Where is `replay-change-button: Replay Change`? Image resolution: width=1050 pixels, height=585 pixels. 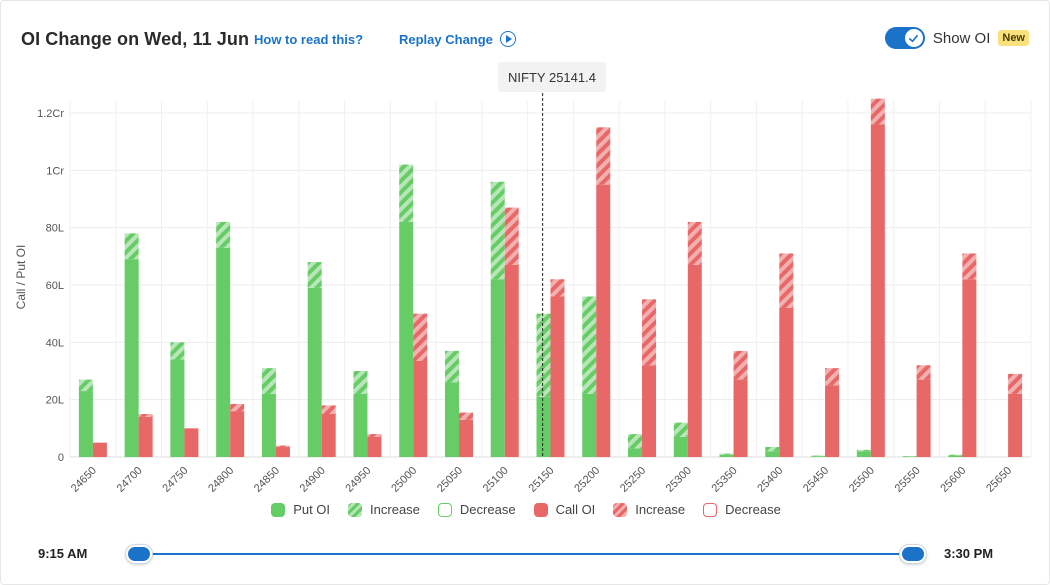
replay-change-button: Replay Change is located at coordinates (457, 39).